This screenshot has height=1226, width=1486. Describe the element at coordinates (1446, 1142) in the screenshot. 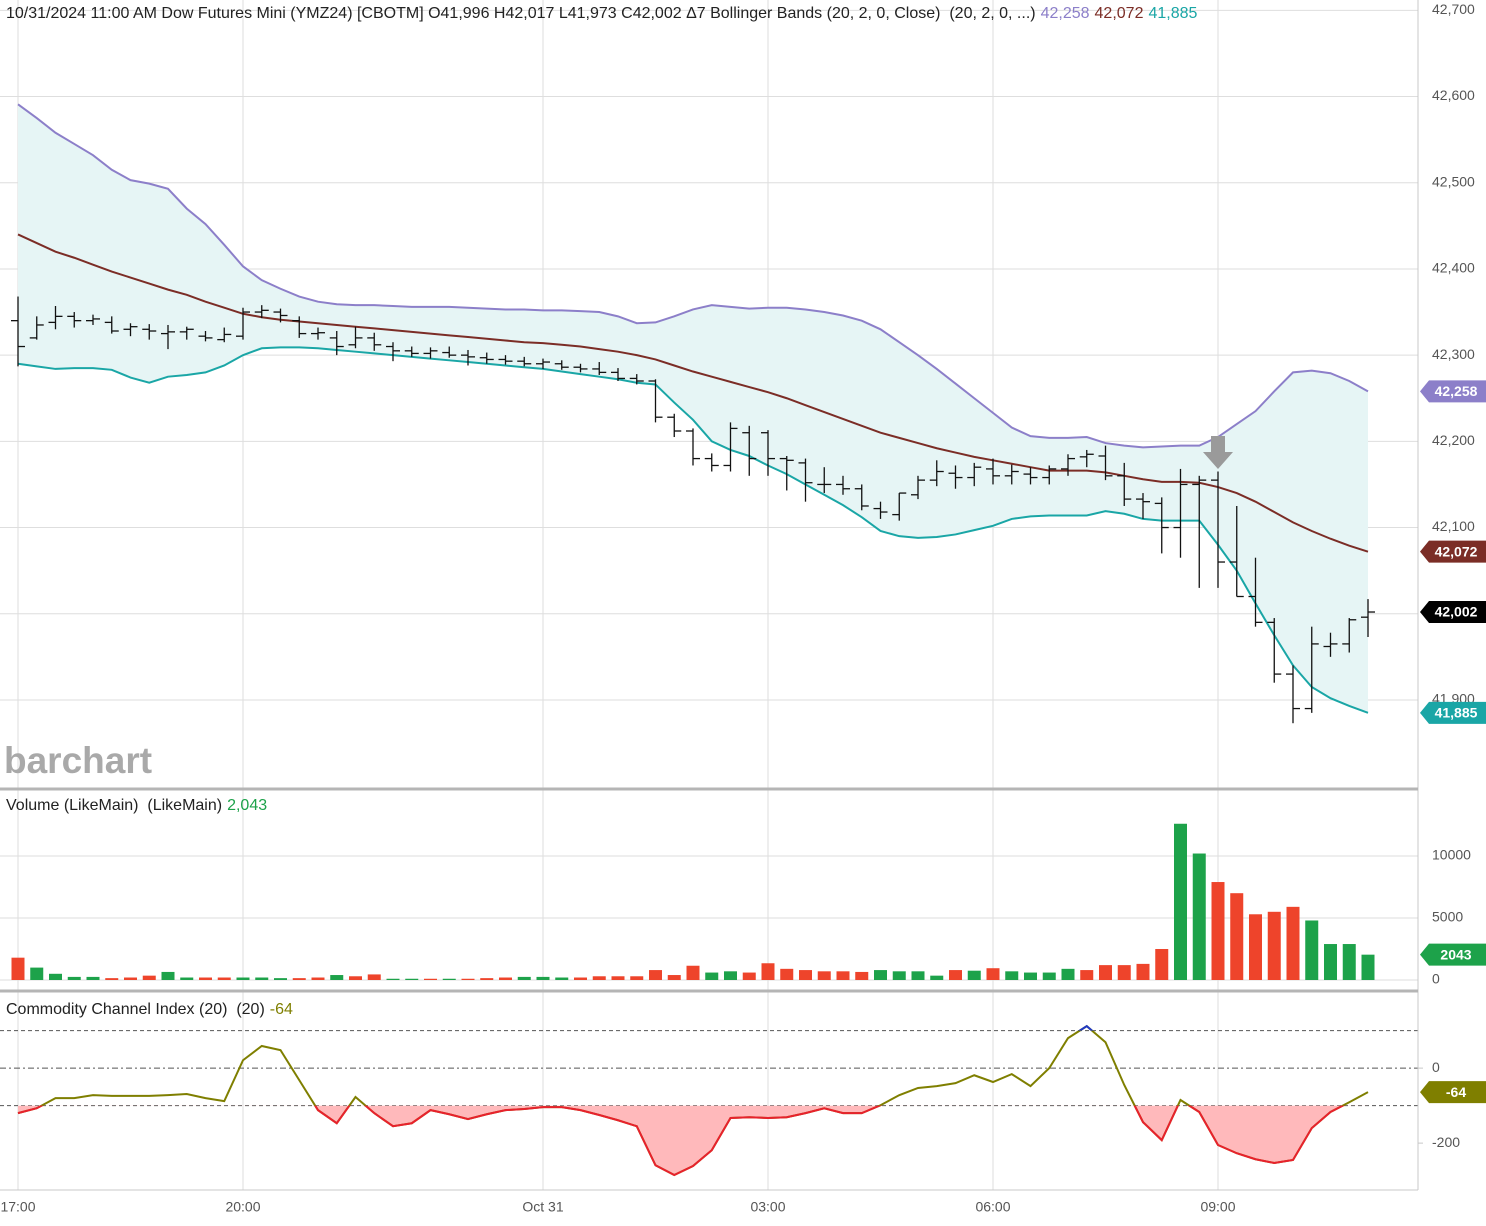

I see `y-tick-label: -200` at that location.